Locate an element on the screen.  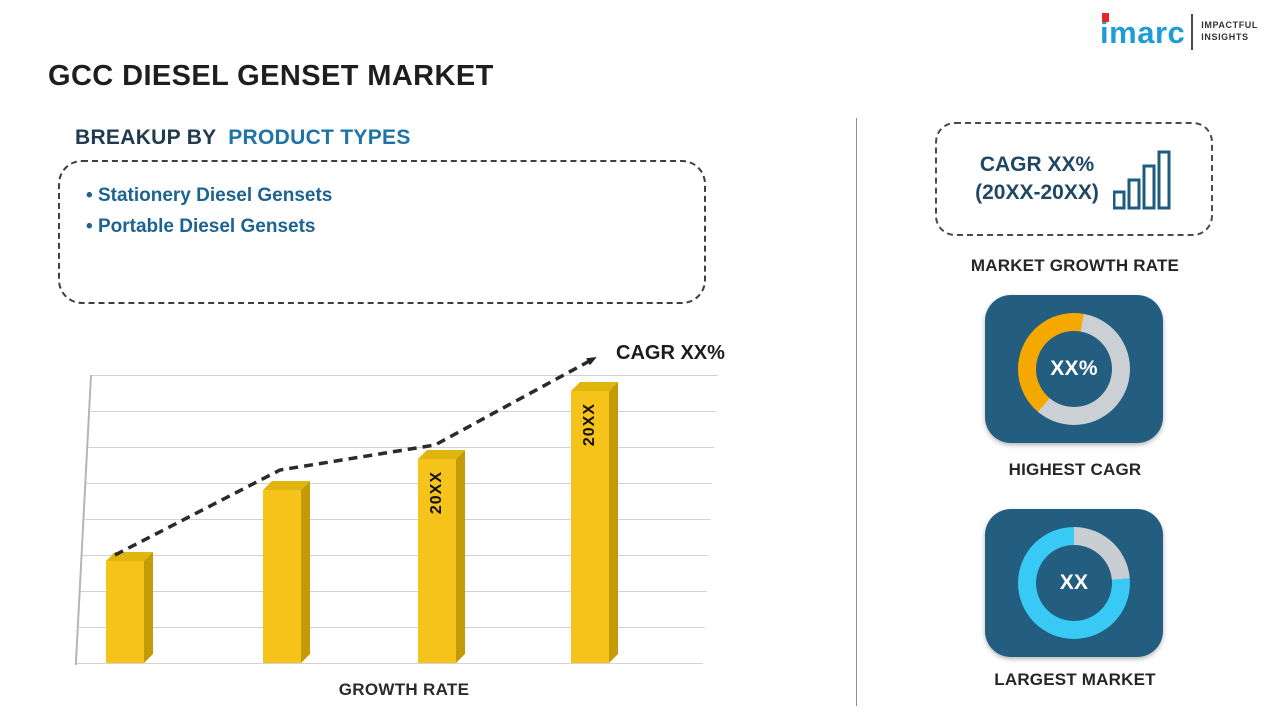
cagr-period: (20XX-20XX) is located at coordinates (1037, 192).